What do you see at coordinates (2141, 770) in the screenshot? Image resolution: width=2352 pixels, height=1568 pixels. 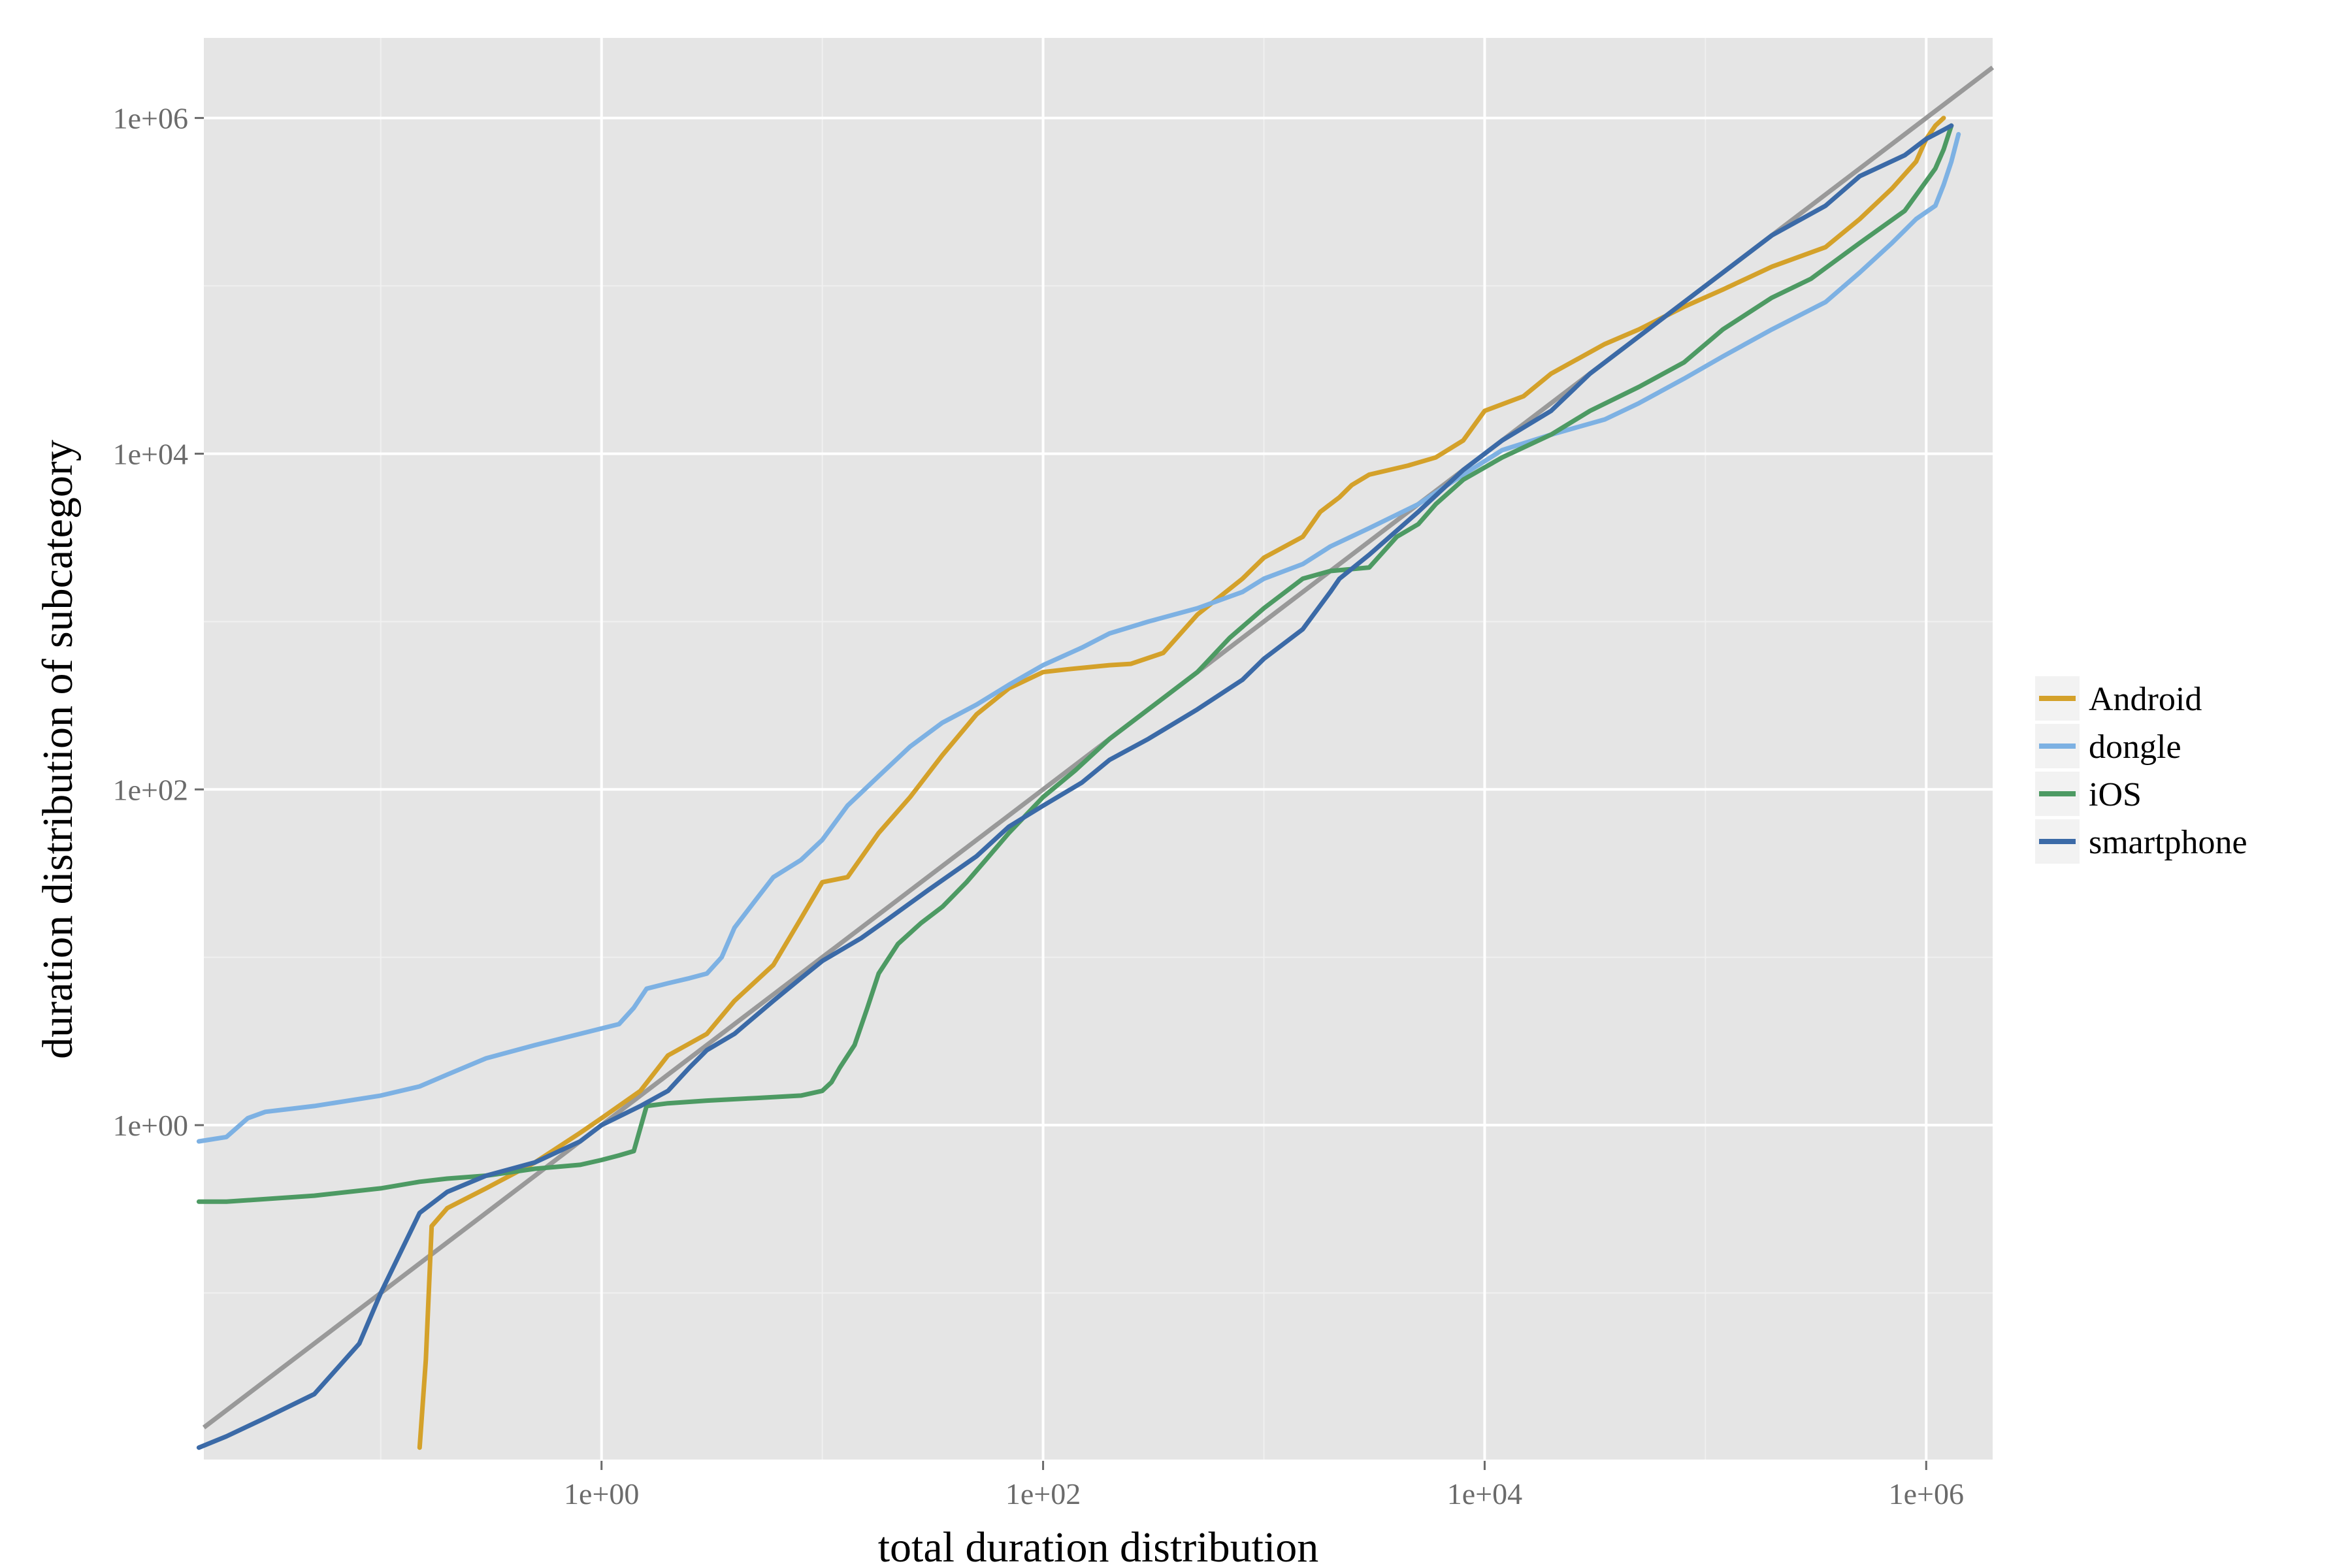 I see `legend: Android dongle iOS smartphone` at bounding box center [2141, 770].